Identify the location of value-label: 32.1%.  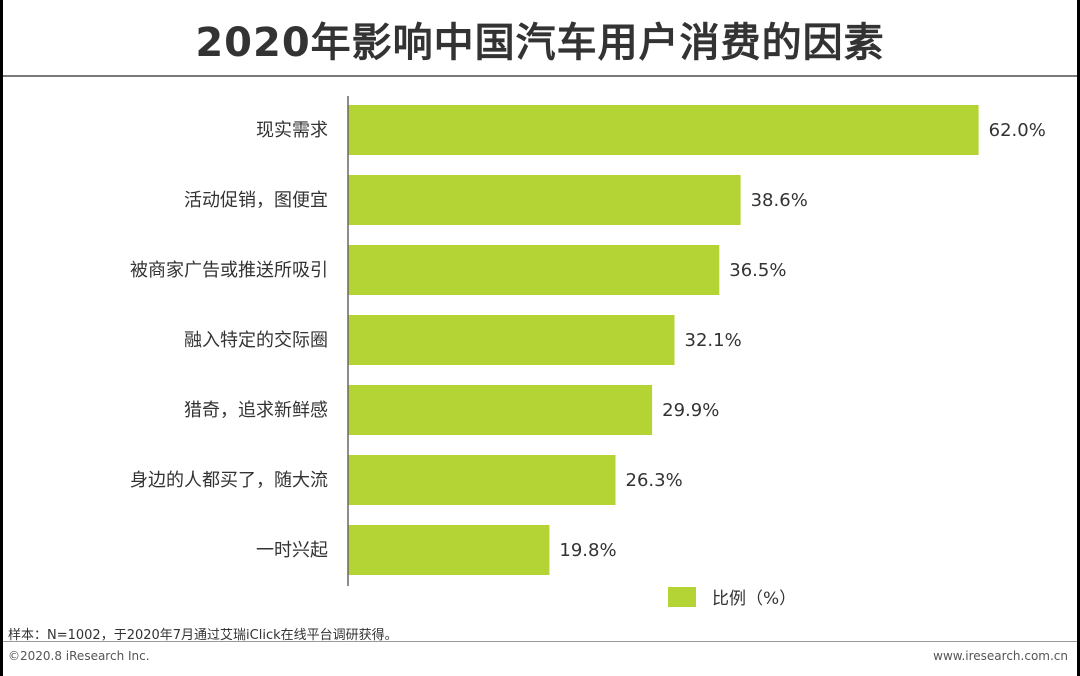
(713, 340).